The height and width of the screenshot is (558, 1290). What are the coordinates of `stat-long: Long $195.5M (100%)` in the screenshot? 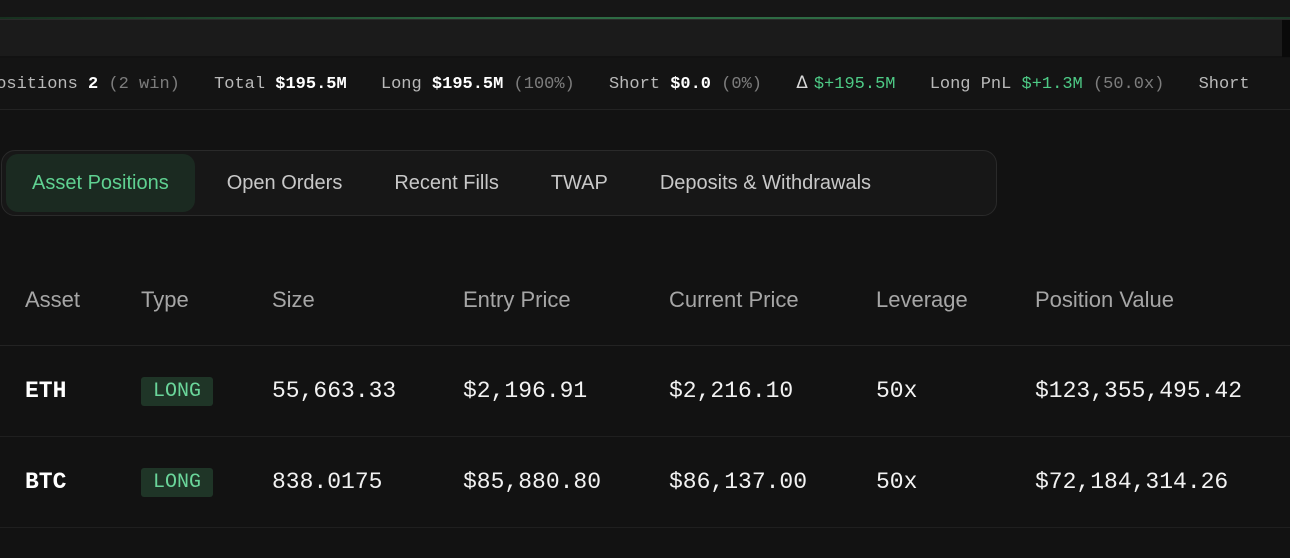 It's located at (478, 84).